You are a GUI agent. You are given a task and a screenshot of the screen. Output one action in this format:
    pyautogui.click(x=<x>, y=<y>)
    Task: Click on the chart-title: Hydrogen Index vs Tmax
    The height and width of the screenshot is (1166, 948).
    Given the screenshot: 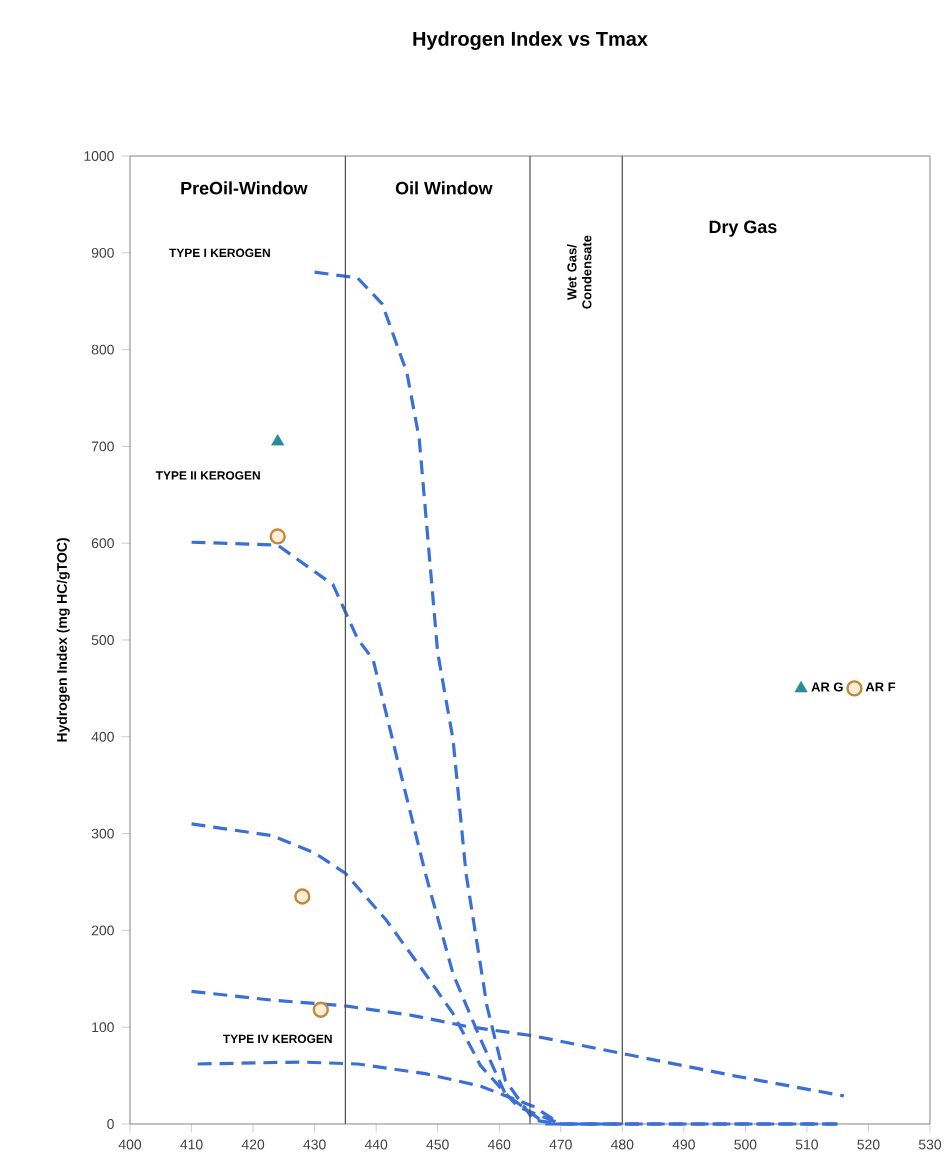 What is the action you would take?
    pyautogui.click(x=530, y=40)
    